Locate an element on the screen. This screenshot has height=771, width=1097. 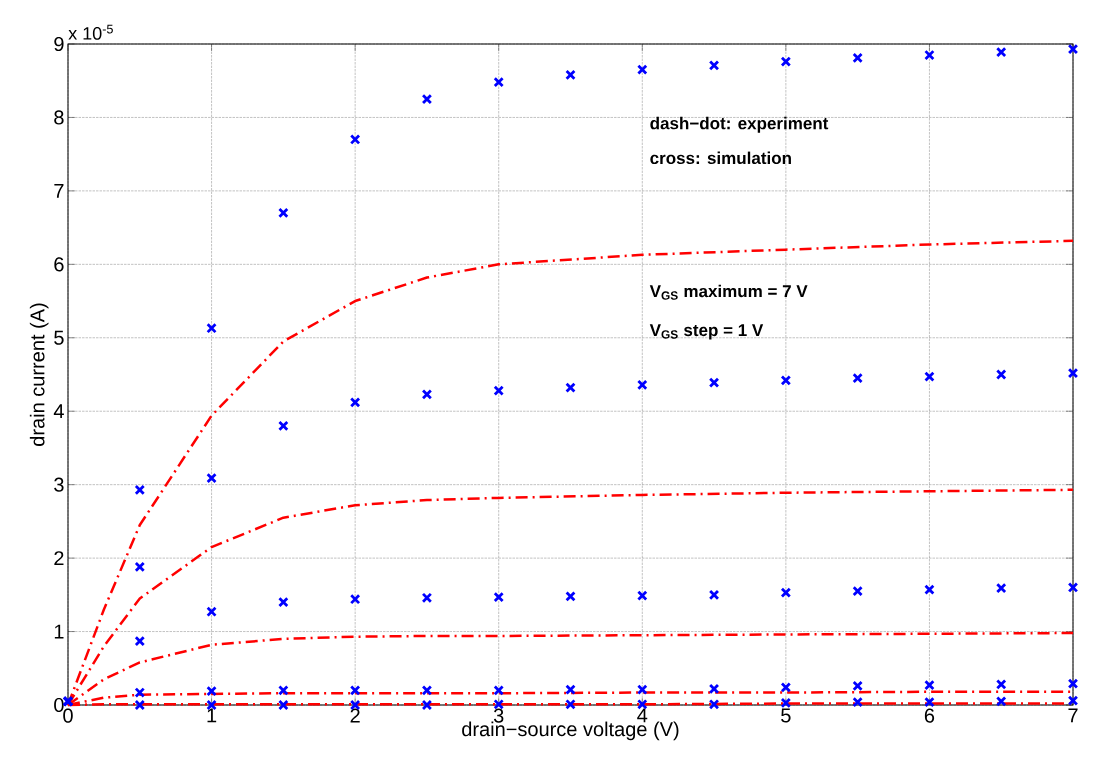
y-tick-label: 9 is located at coordinates (59, 44).